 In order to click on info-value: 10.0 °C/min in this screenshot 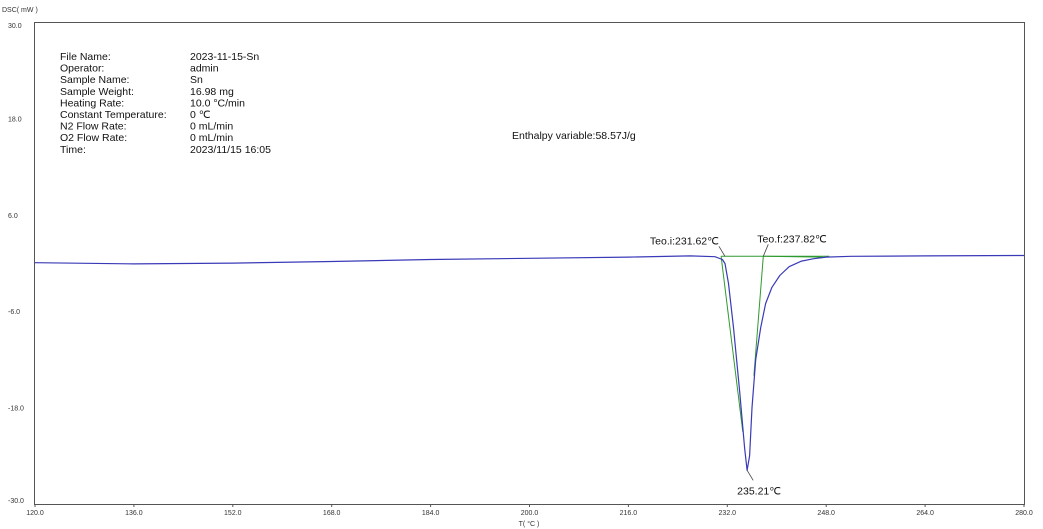, I will do `click(217, 103)`.